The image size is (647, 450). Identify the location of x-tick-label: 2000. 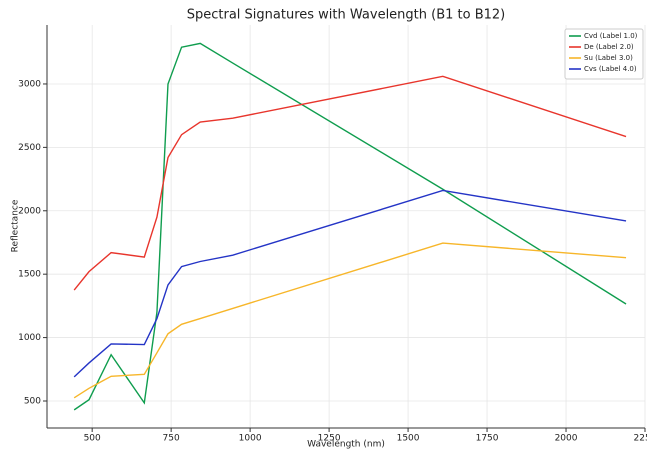
(566, 439).